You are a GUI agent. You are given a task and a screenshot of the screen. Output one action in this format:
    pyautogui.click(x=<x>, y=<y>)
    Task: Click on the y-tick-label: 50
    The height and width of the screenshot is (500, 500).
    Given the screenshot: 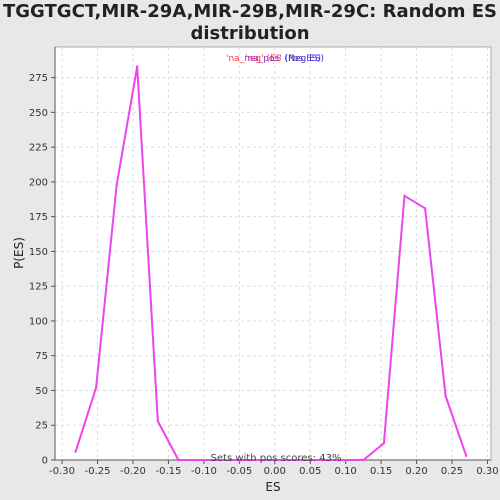 What is the action you would take?
    pyautogui.click(x=41, y=391)
    